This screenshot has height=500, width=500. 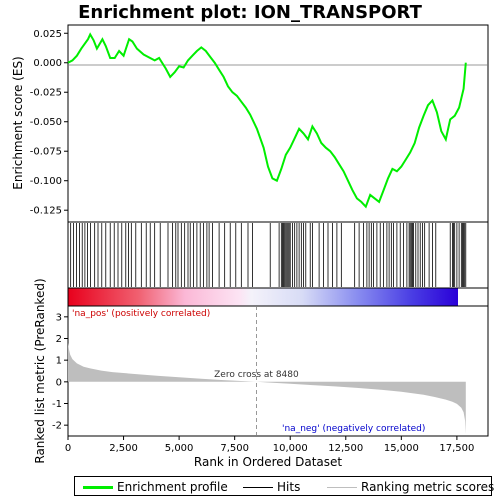 What do you see at coordinates (57, 426) in the screenshot?
I see `metric-y-tick-label: -2` at bounding box center [57, 426].